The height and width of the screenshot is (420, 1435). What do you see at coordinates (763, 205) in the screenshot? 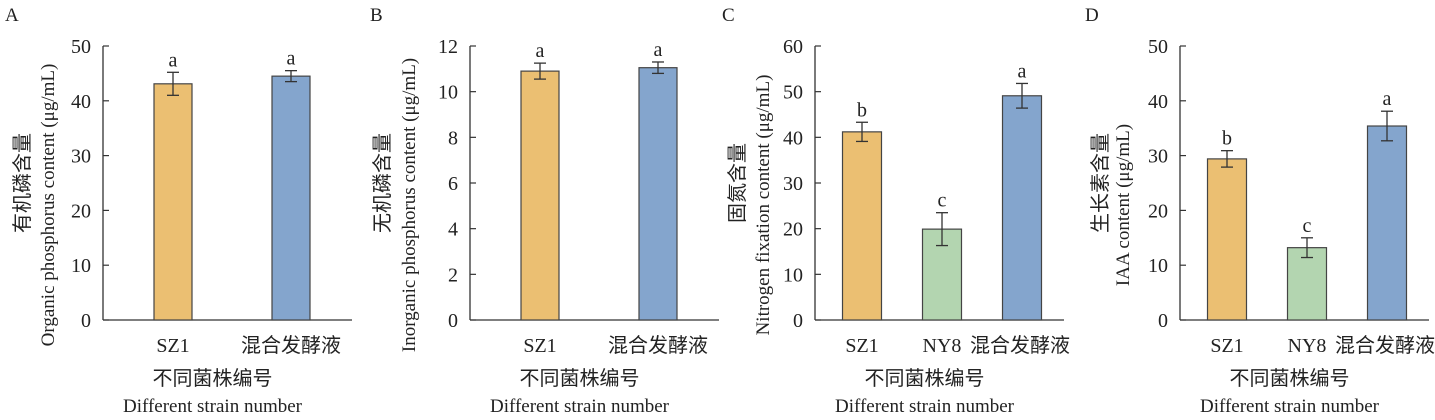
I see `y-axis-title-en: Nitrogen fixation content (μg/mL)` at bounding box center [763, 205].